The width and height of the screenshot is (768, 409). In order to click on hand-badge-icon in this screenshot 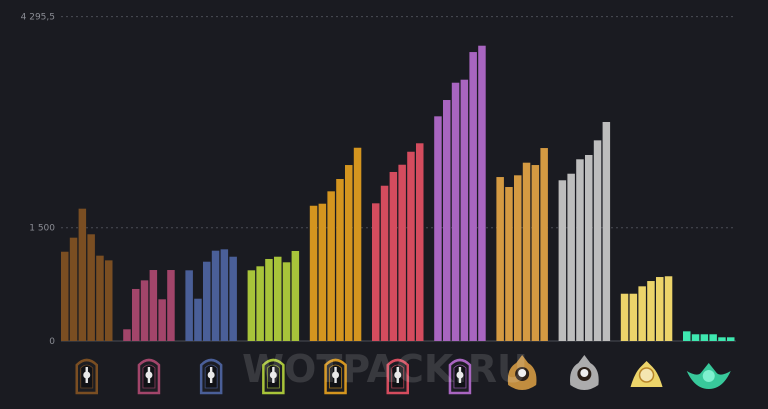, I will do `click(86, 376)`.